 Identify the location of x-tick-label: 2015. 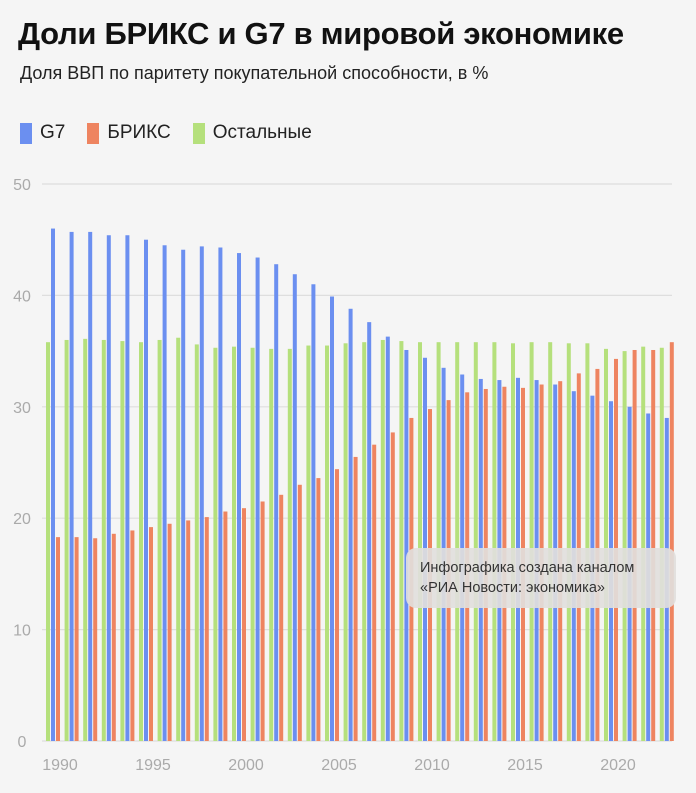
(525, 765).